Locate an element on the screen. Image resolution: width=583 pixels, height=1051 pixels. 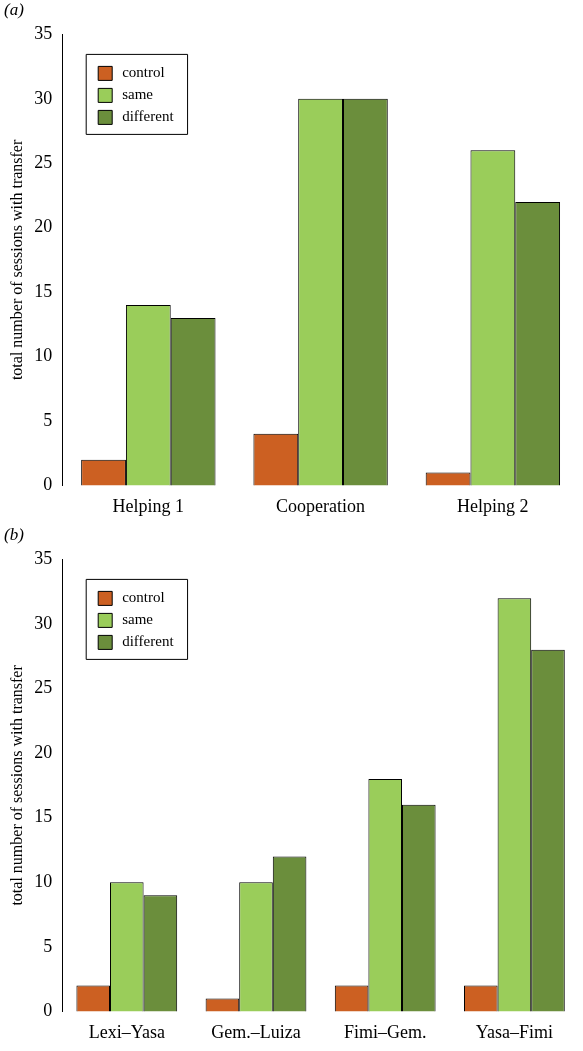
x-tick-label: Gem.–Luiza is located at coordinates (256, 1031).